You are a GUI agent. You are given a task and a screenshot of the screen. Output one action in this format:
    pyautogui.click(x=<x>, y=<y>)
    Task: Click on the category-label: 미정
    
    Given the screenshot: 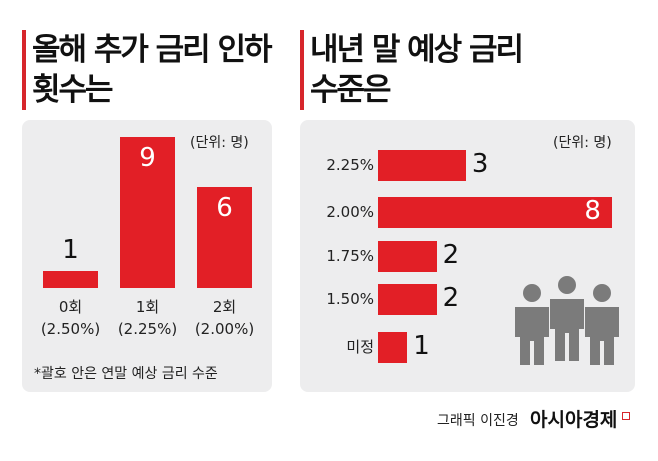 What is the action you would take?
    pyautogui.click(x=360, y=347)
    